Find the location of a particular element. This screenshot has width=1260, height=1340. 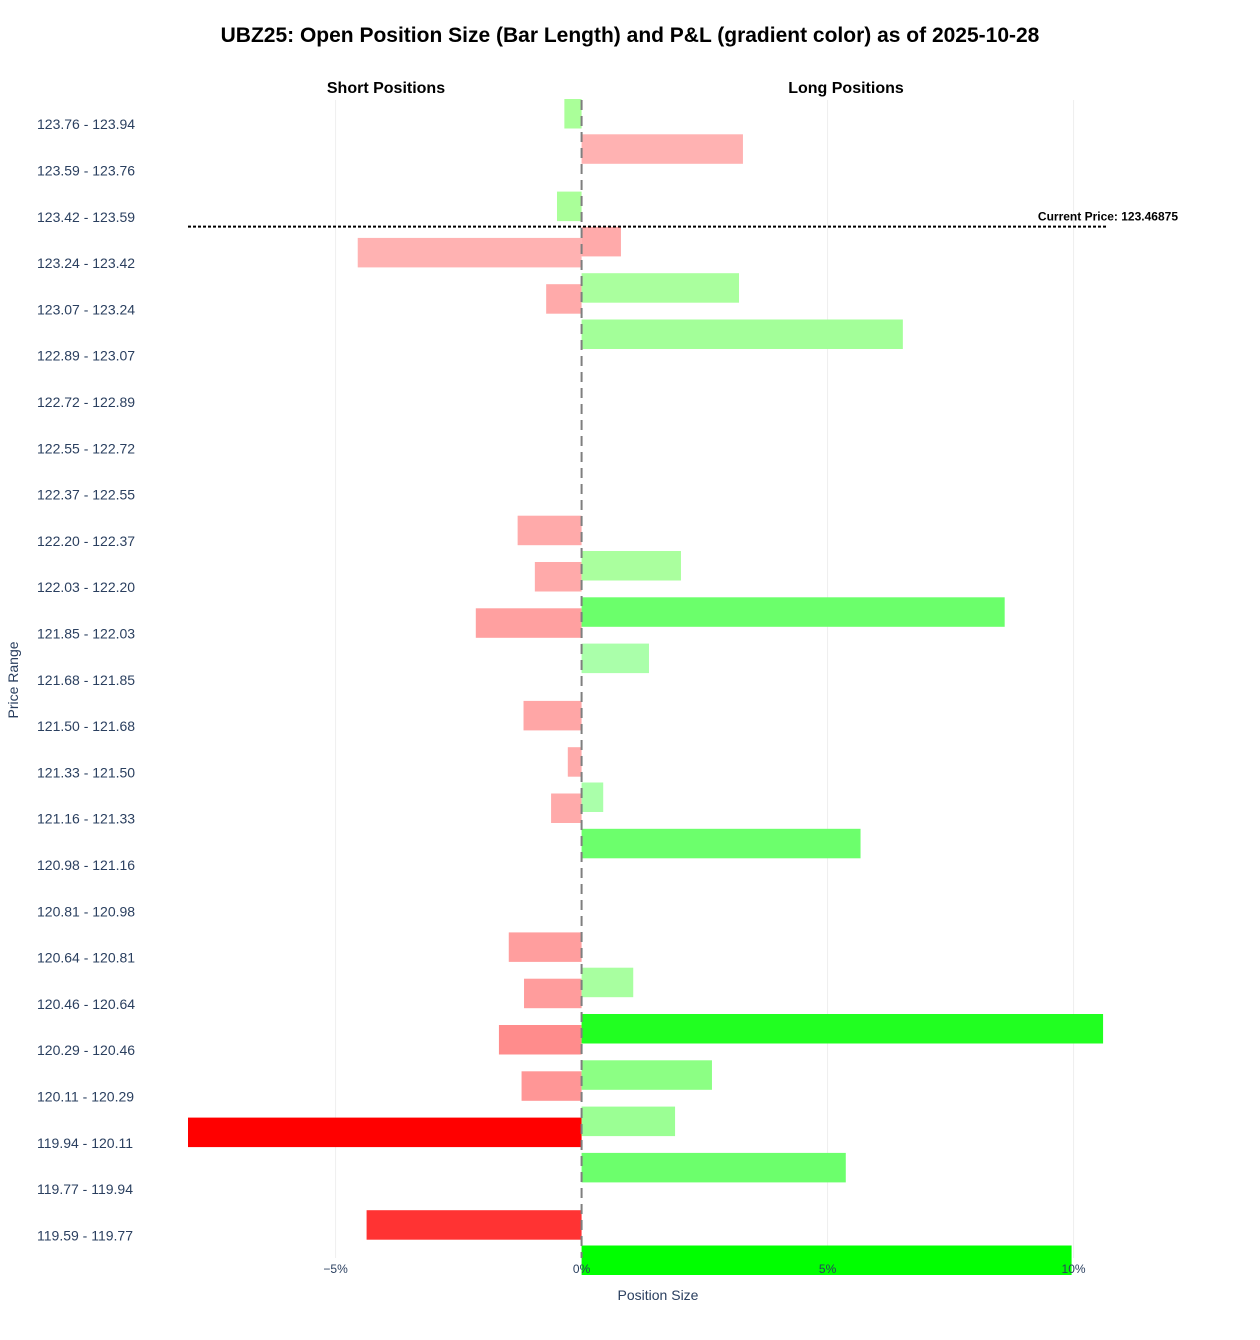

y-category-label: 122.72 - 122.89 is located at coordinates (86, 402).